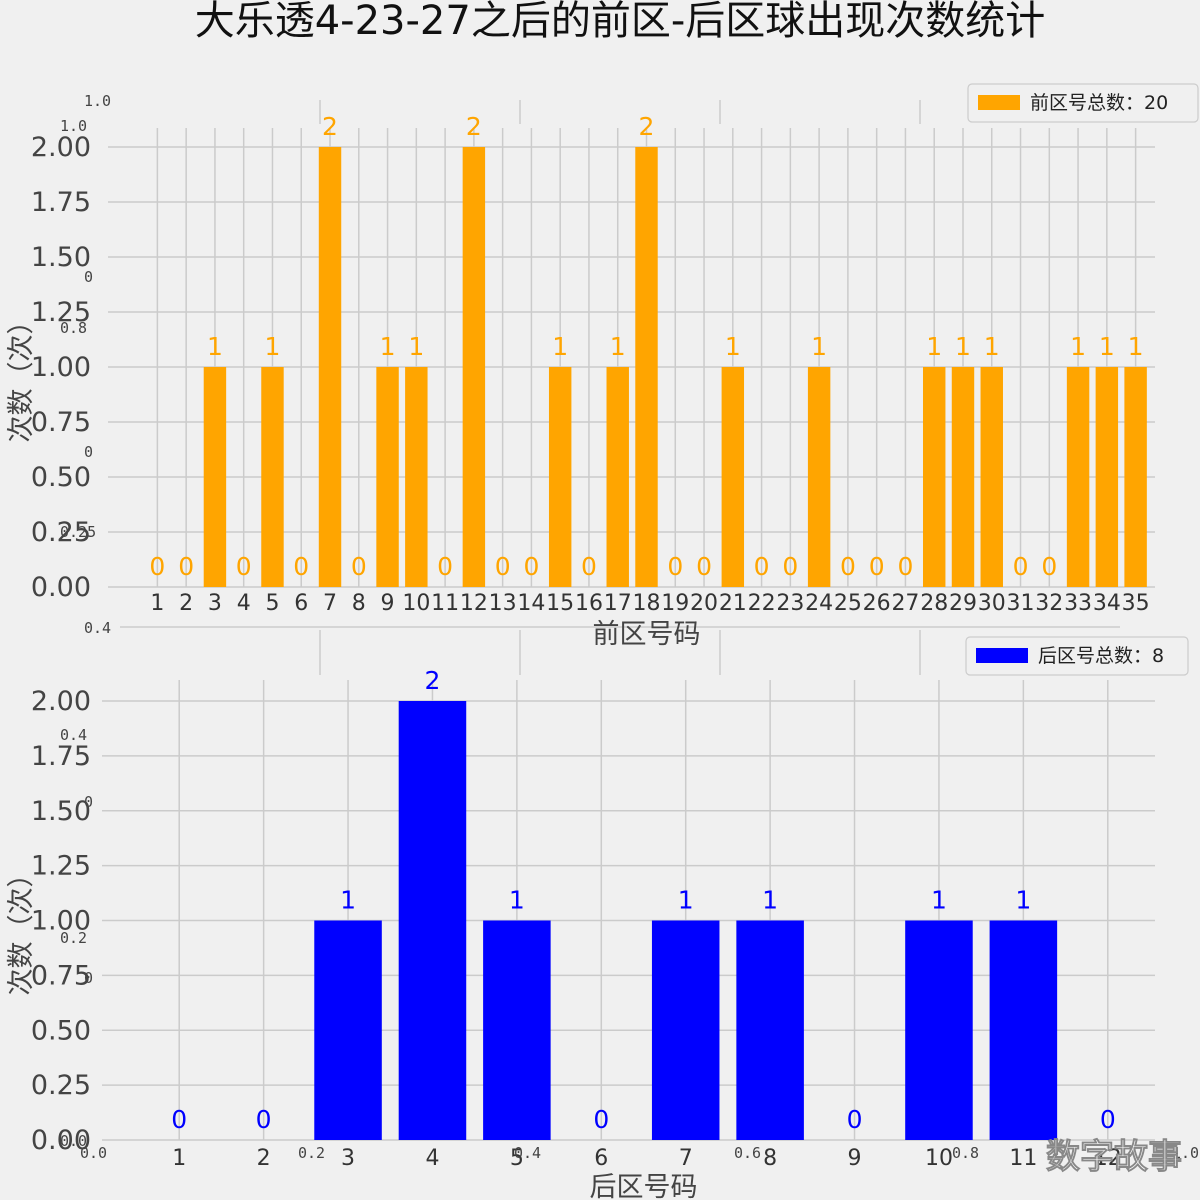 This screenshot has width=1200, height=1200. What do you see at coordinates (639, 1153) in the screenshot?
I see `ghost-bottom-ticks: 0.0 0.2 0.4 0.6 0.8 1.0` at bounding box center [639, 1153].